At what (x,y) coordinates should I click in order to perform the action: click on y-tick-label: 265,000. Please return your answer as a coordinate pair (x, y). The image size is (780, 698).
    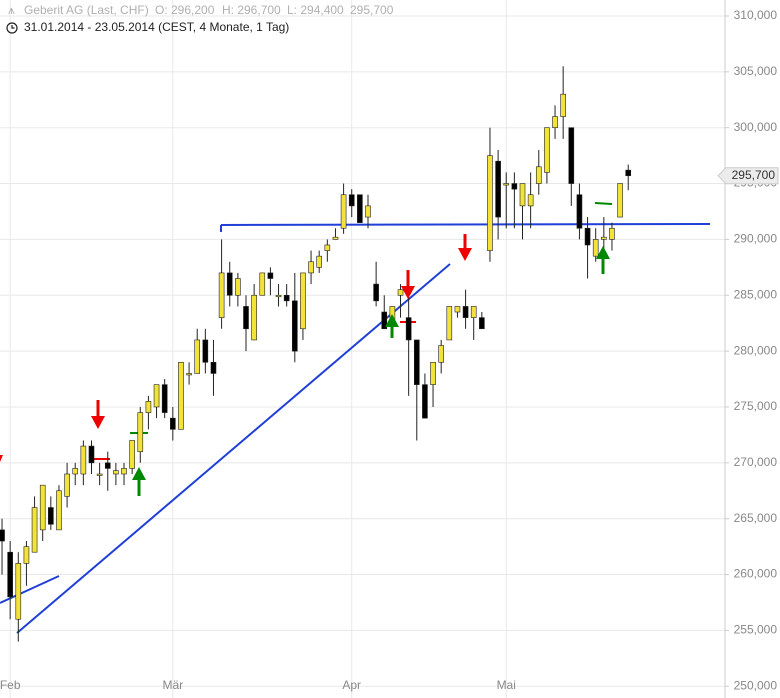
    Looking at the image, I should click on (756, 518).